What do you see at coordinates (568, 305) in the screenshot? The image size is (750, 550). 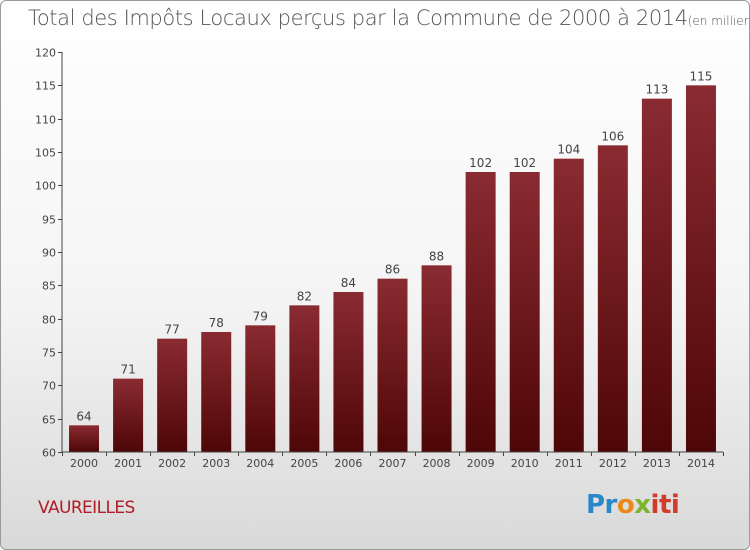 I see `bar-2011` at bounding box center [568, 305].